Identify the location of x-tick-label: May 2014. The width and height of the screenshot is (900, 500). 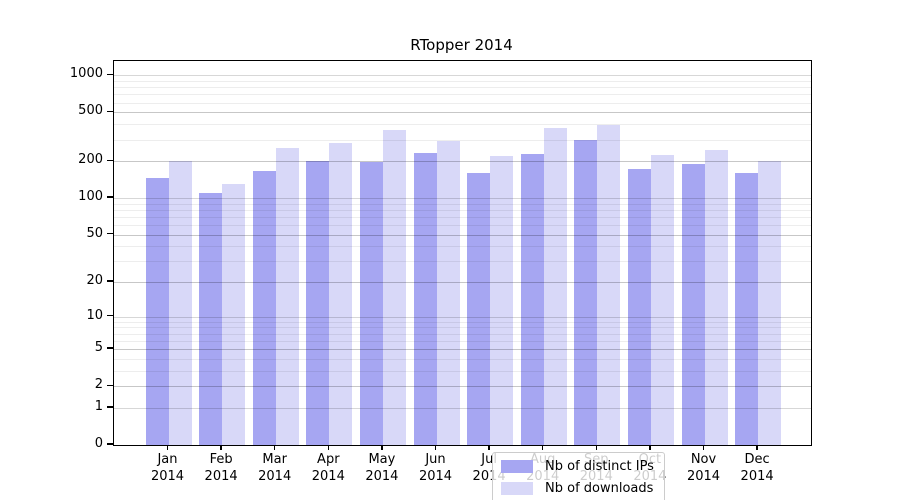
(382, 468).